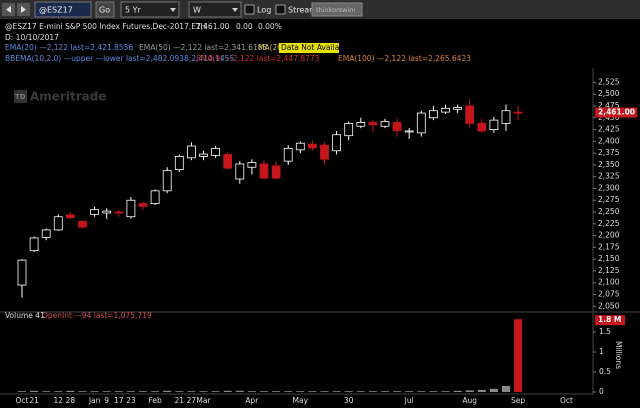 The image size is (640, 408). Describe the element at coordinates (105, 9) in the screenshot. I see `go-button` at that location.